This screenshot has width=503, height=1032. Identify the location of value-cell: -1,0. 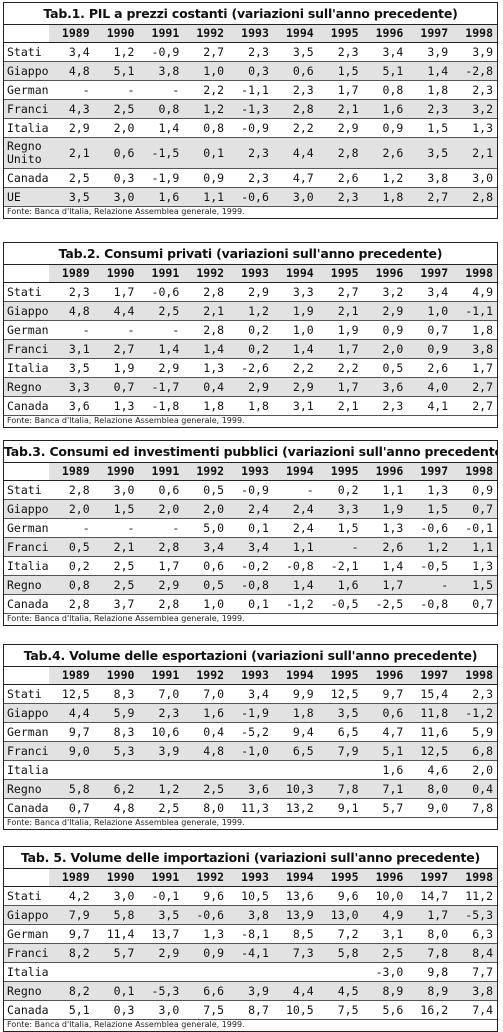
(250, 751).